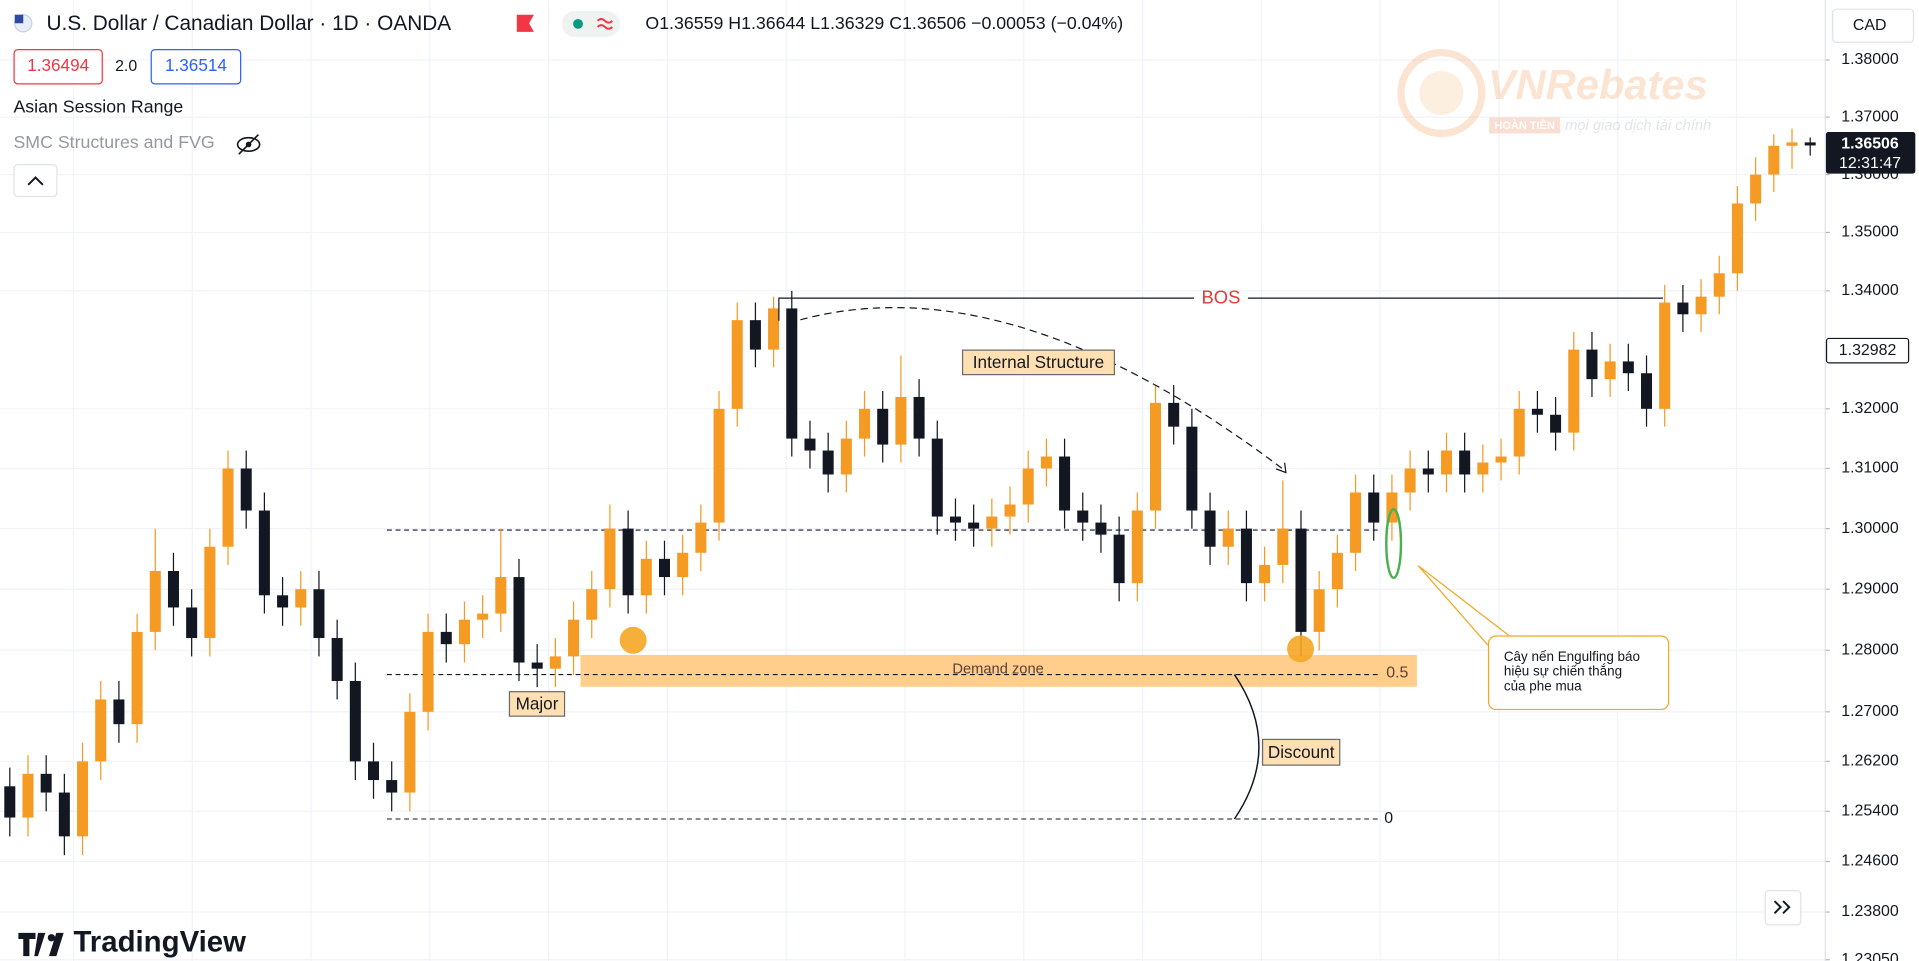 The height and width of the screenshot is (961, 1919). I want to click on chevron-icon, so click(35, 181).